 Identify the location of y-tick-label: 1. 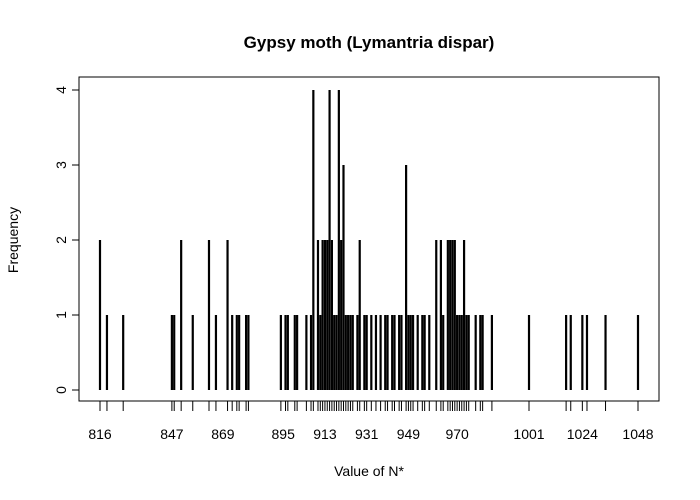
(61, 315).